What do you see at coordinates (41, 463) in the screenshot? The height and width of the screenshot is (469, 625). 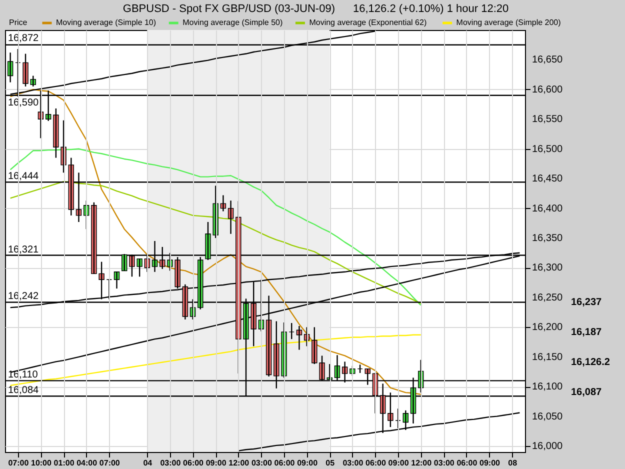 I see `x-tick-label: 10:00` at bounding box center [41, 463].